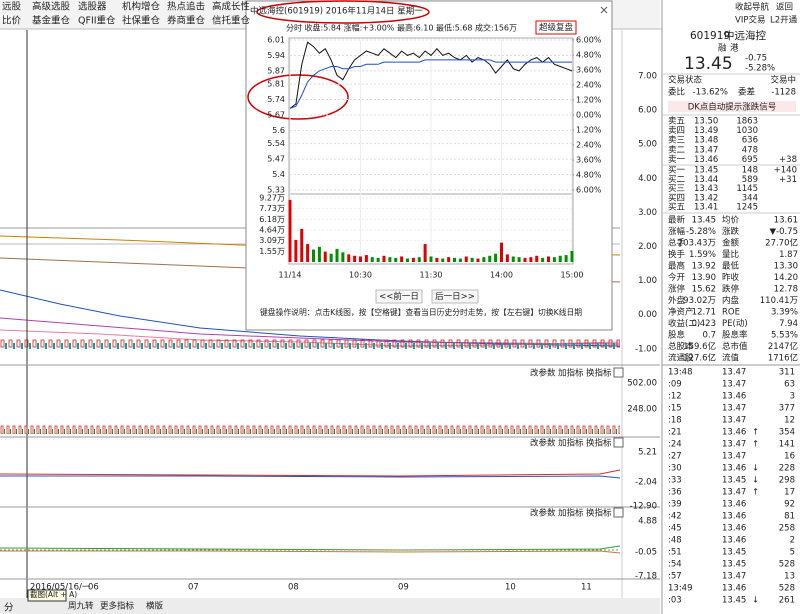 This screenshot has height=614, width=800. I want to click on date-label: 06, so click(93, 588).